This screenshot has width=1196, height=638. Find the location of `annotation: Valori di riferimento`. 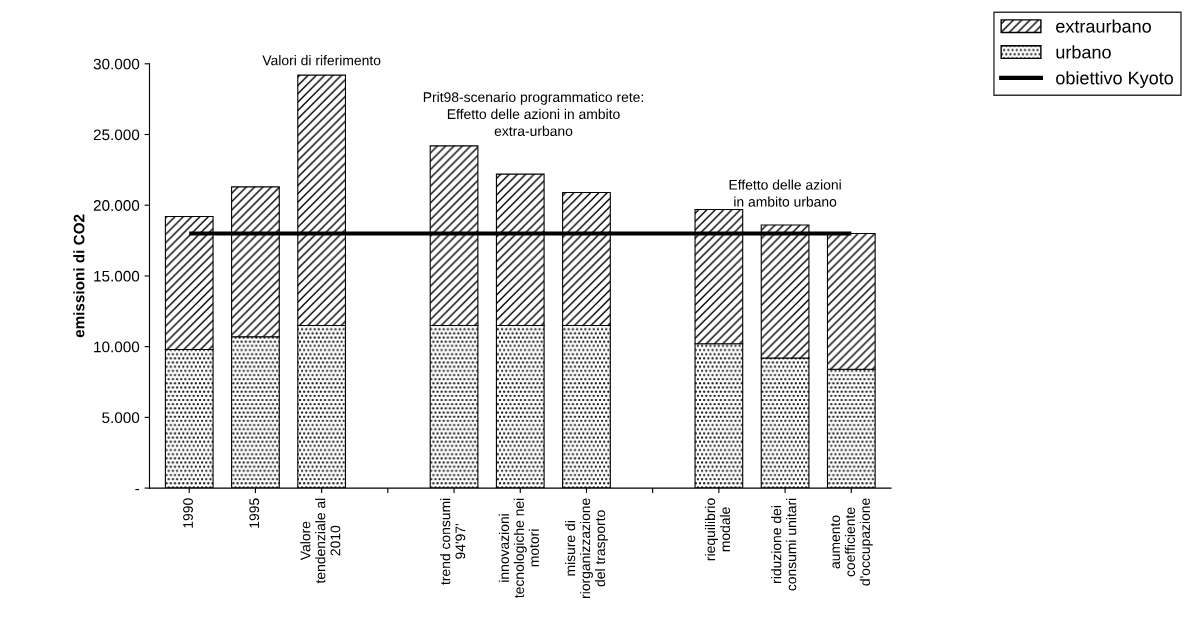

annotation: Valori di riferimento is located at coordinates (321, 60).